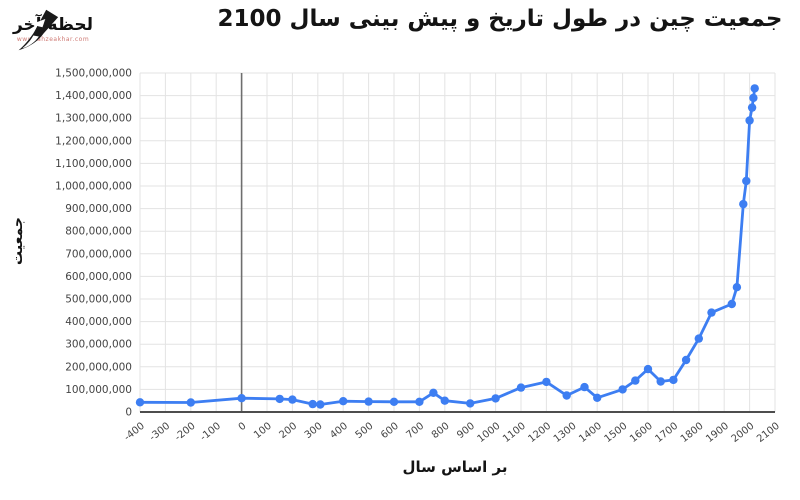 This screenshot has height=500, width=800. What do you see at coordinates (768, 433) in the screenshot?
I see `x-tick-label: 2100` at bounding box center [768, 433].